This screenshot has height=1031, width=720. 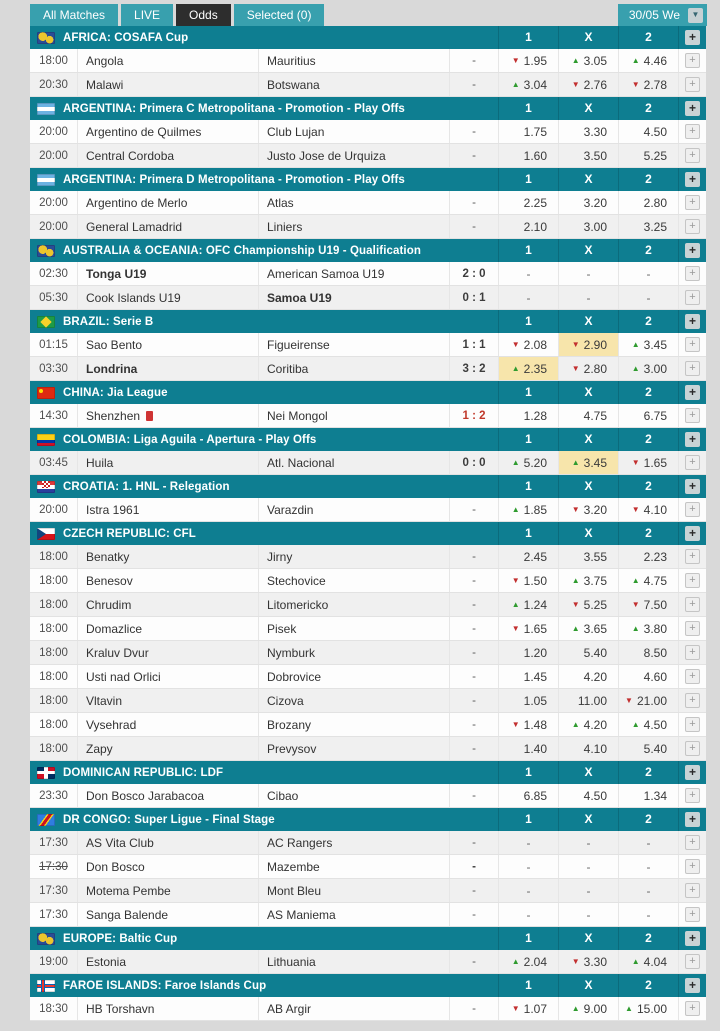 I want to click on home-team: Chrudim, so click(x=167, y=604).